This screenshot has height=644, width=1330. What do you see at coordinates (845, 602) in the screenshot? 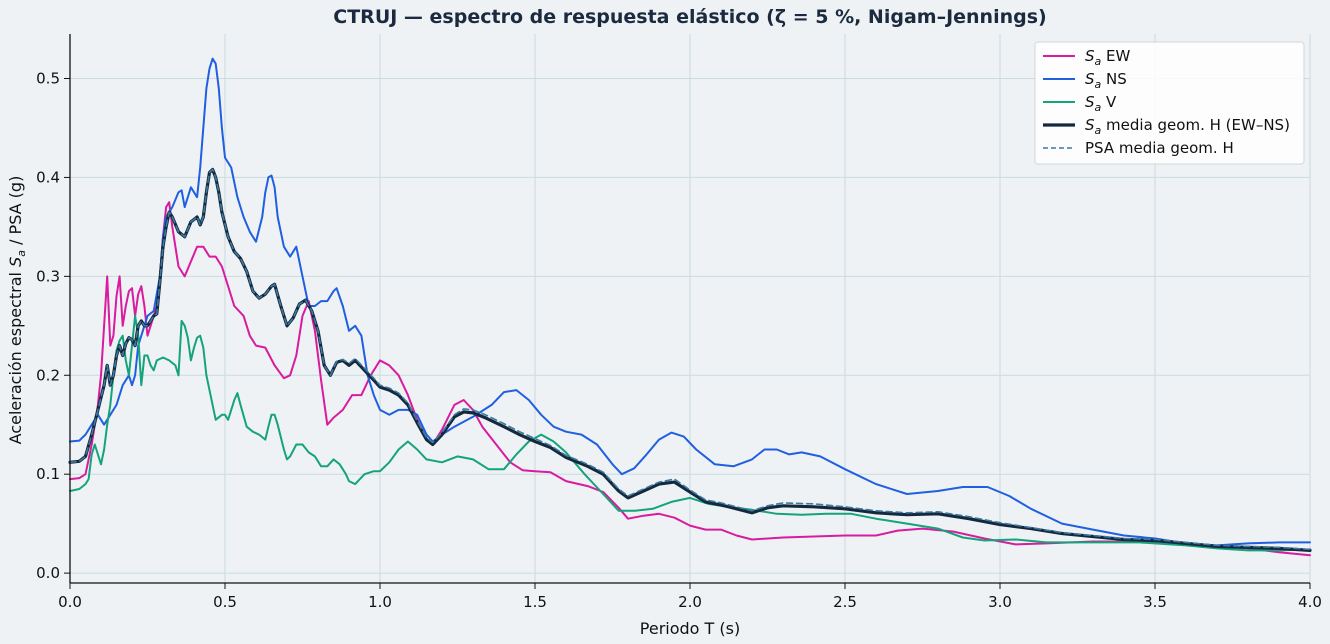
I see `x-tick-label: 2.5` at bounding box center [845, 602].